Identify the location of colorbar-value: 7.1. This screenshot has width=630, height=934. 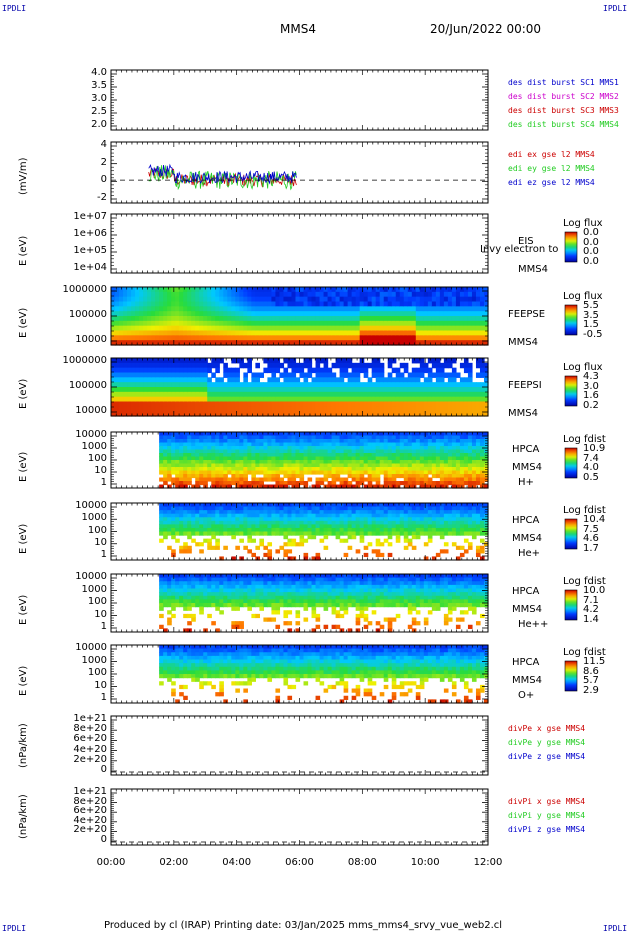
(591, 600).